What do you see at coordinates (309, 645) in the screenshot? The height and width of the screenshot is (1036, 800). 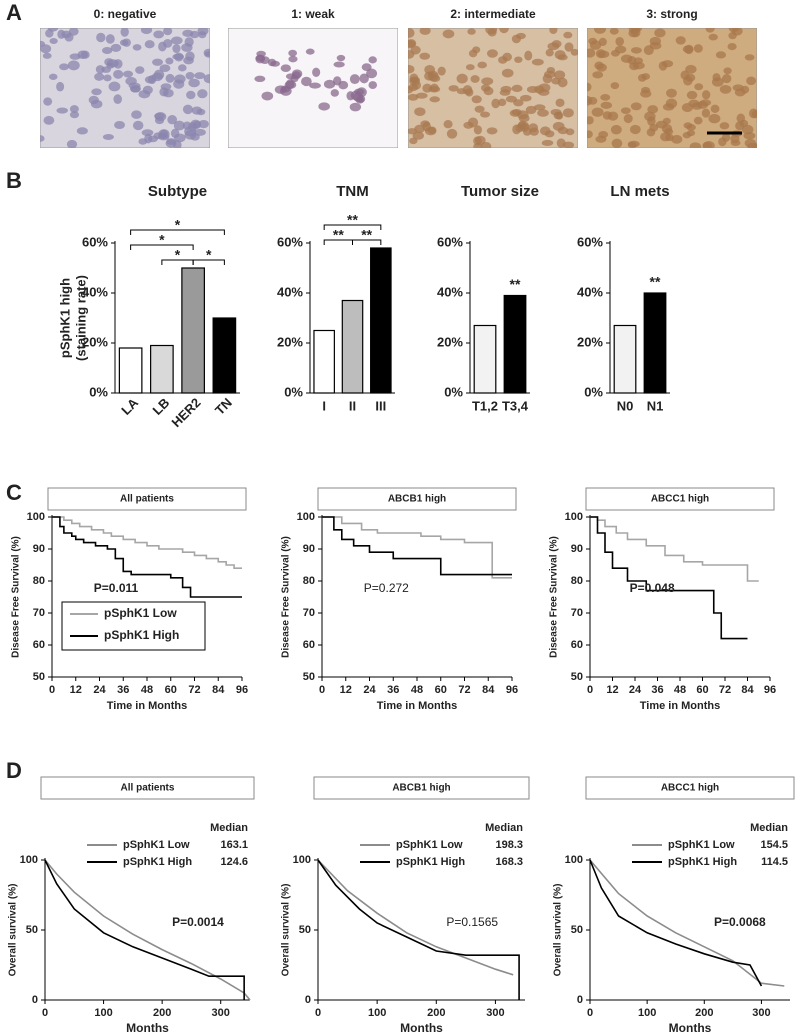 I see `y-tick-label: 60` at bounding box center [309, 645].